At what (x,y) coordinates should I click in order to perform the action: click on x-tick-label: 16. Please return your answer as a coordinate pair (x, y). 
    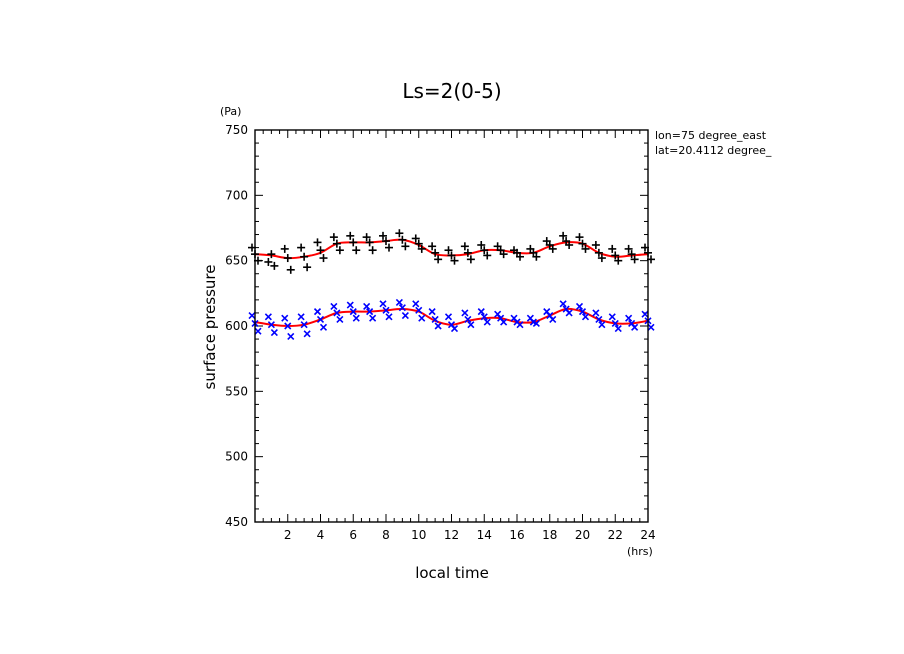
    Looking at the image, I should click on (516, 535).